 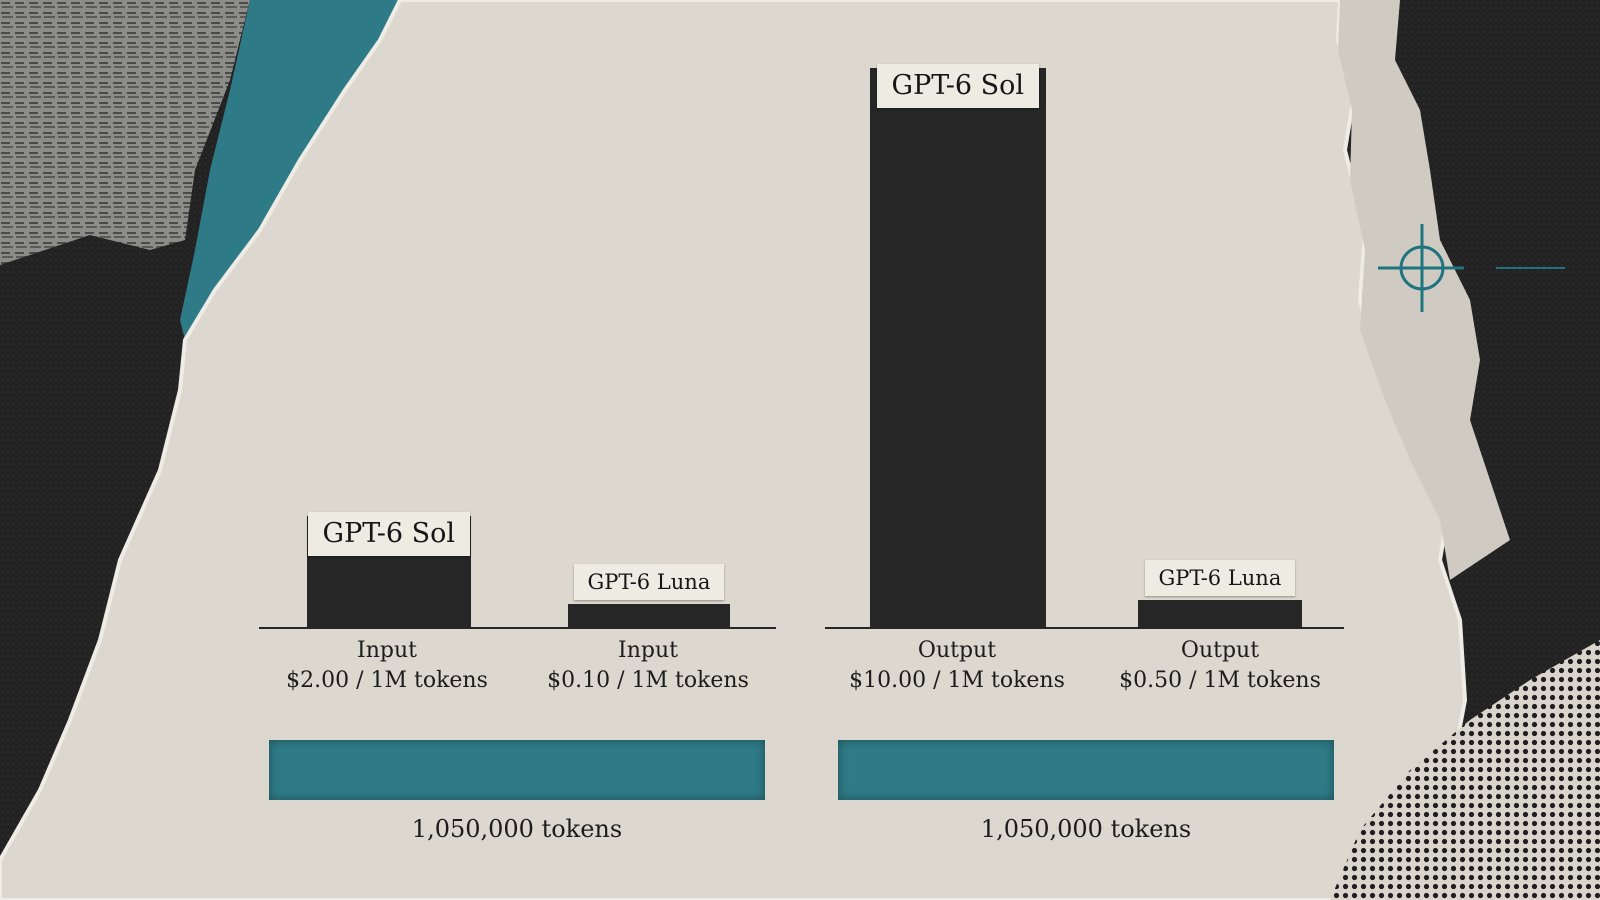 What do you see at coordinates (957, 666) in the screenshot?
I see `category-label-sol-output: Output $10.00 / 1M tokens` at bounding box center [957, 666].